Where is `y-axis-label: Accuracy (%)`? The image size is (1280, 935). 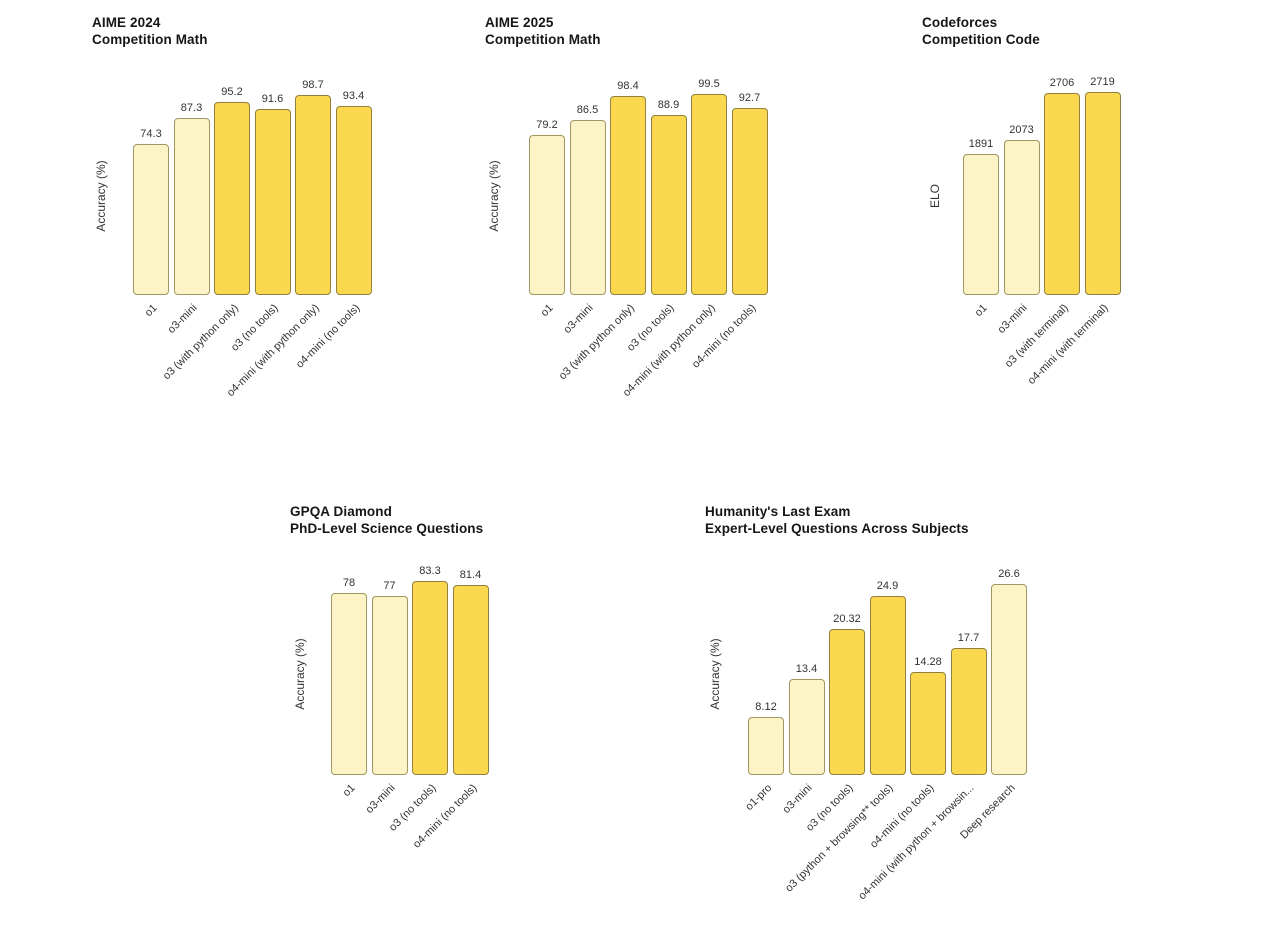 y-axis-label: Accuracy (%) is located at coordinates (300, 674).